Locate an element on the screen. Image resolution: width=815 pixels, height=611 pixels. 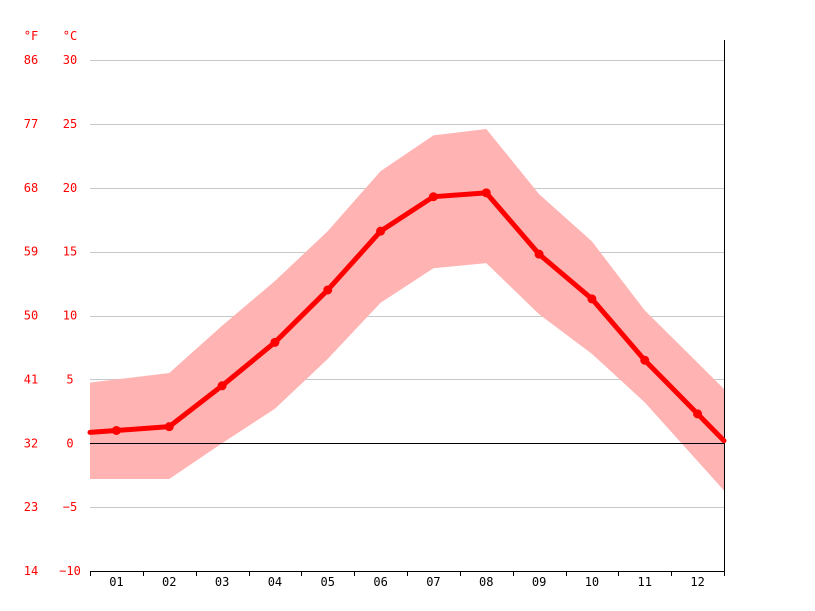
y-tick-label-f: 41 is located at coordinates (31, 379).